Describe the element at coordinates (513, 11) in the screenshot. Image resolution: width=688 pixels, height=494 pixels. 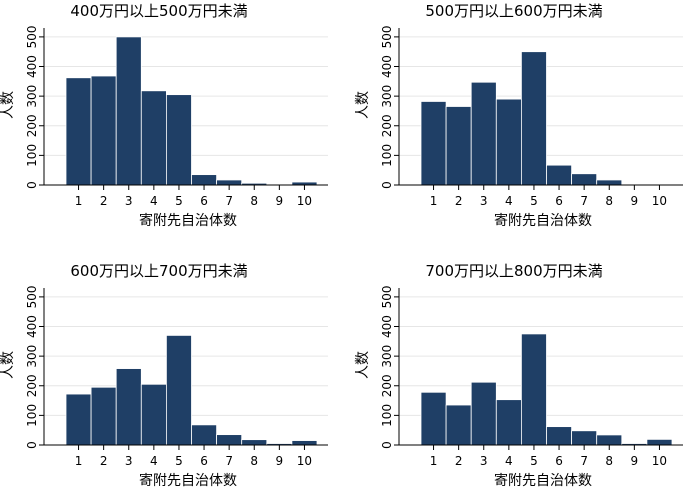
I see `chart-title: 500万円以上600万円未満` at that location.